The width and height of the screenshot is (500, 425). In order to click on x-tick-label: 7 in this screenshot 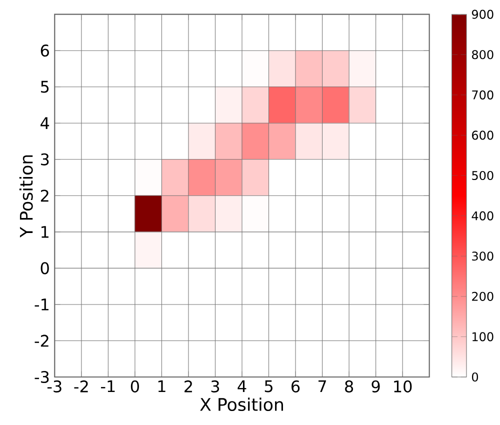, I will do `click(322, 386)`.